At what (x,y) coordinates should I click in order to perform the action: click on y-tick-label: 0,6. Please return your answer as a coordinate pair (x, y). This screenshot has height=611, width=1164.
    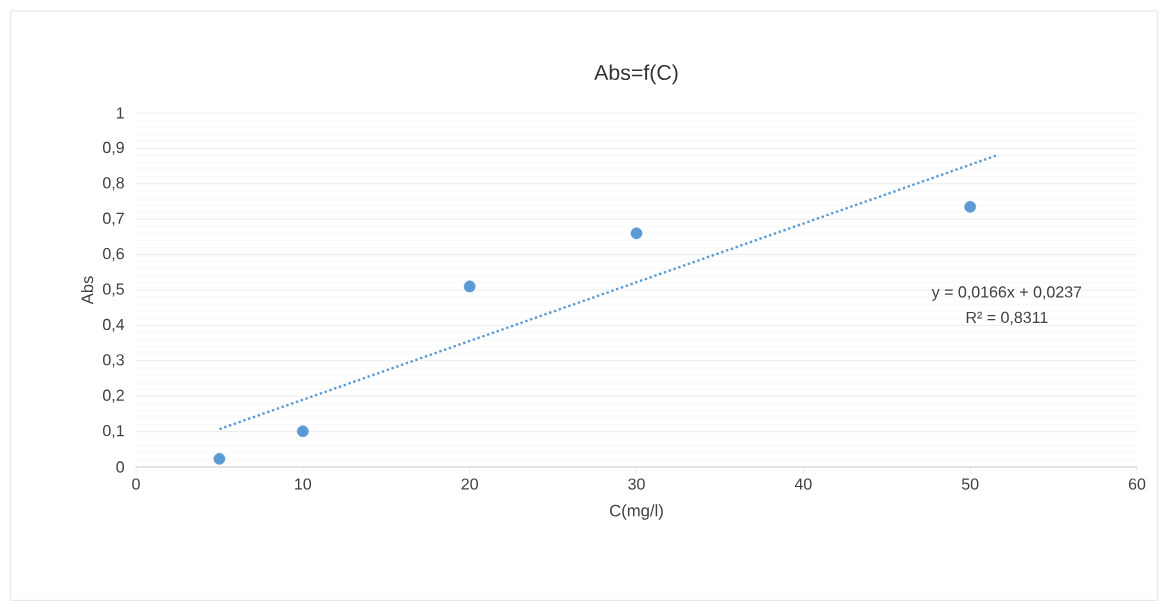
    Looking at the image, I should click on (113, 254).